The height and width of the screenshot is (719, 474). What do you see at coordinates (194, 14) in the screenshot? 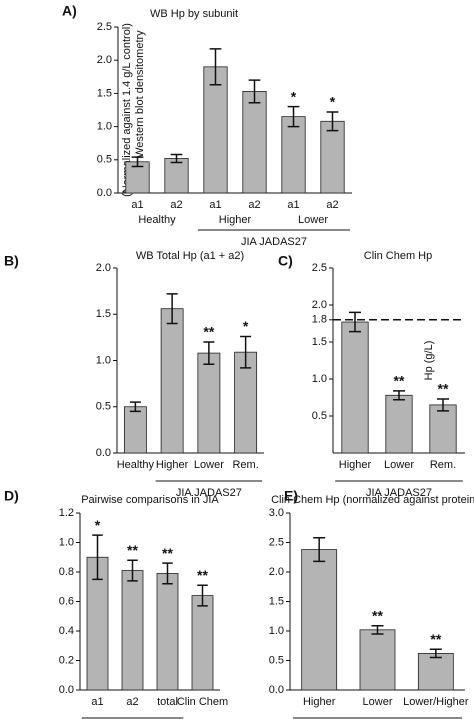
I see `chart-title: WB Hp by subunit` at bounding box center [194, 14].